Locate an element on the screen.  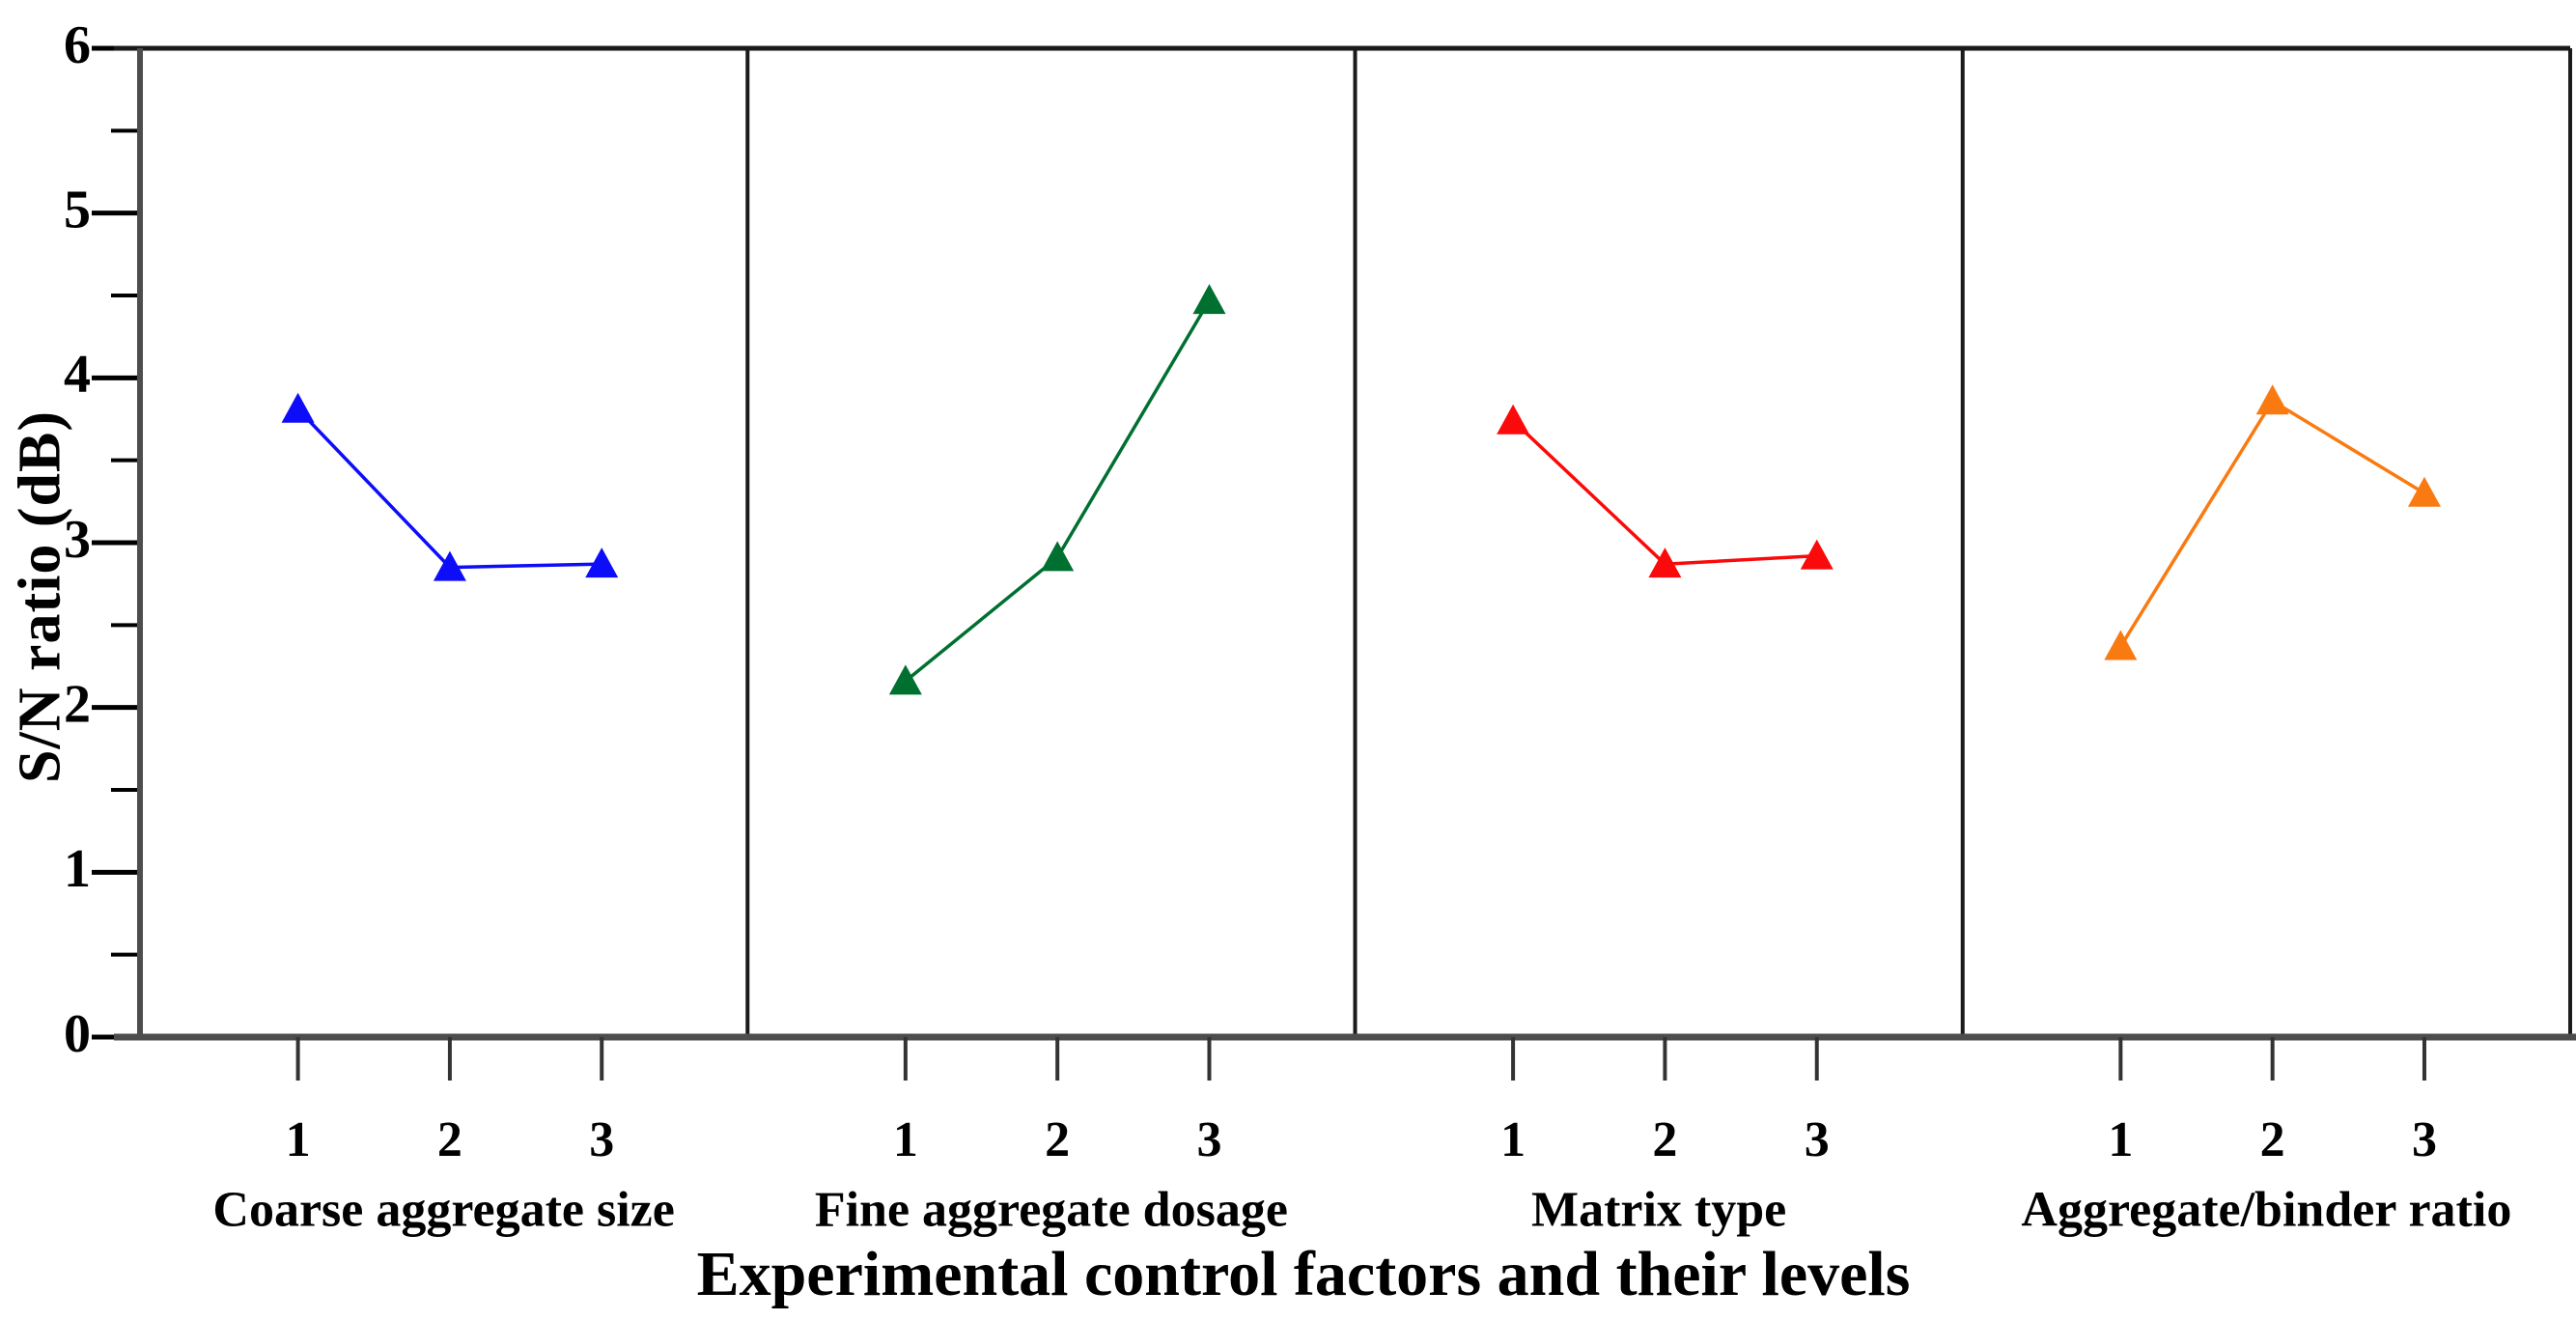
y-tick-label: 5 is located at coordinates (78, 210).